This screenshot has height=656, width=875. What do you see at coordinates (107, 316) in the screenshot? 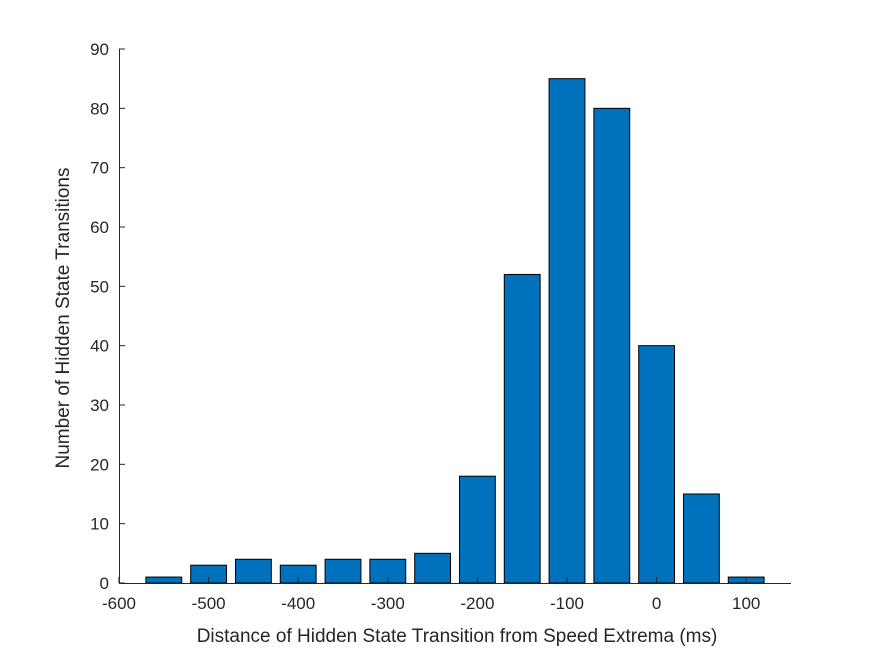
I see `y-ticks-group: 0 10 20 30 40 50 60 70 80 90` at bounding box center [107, 316].